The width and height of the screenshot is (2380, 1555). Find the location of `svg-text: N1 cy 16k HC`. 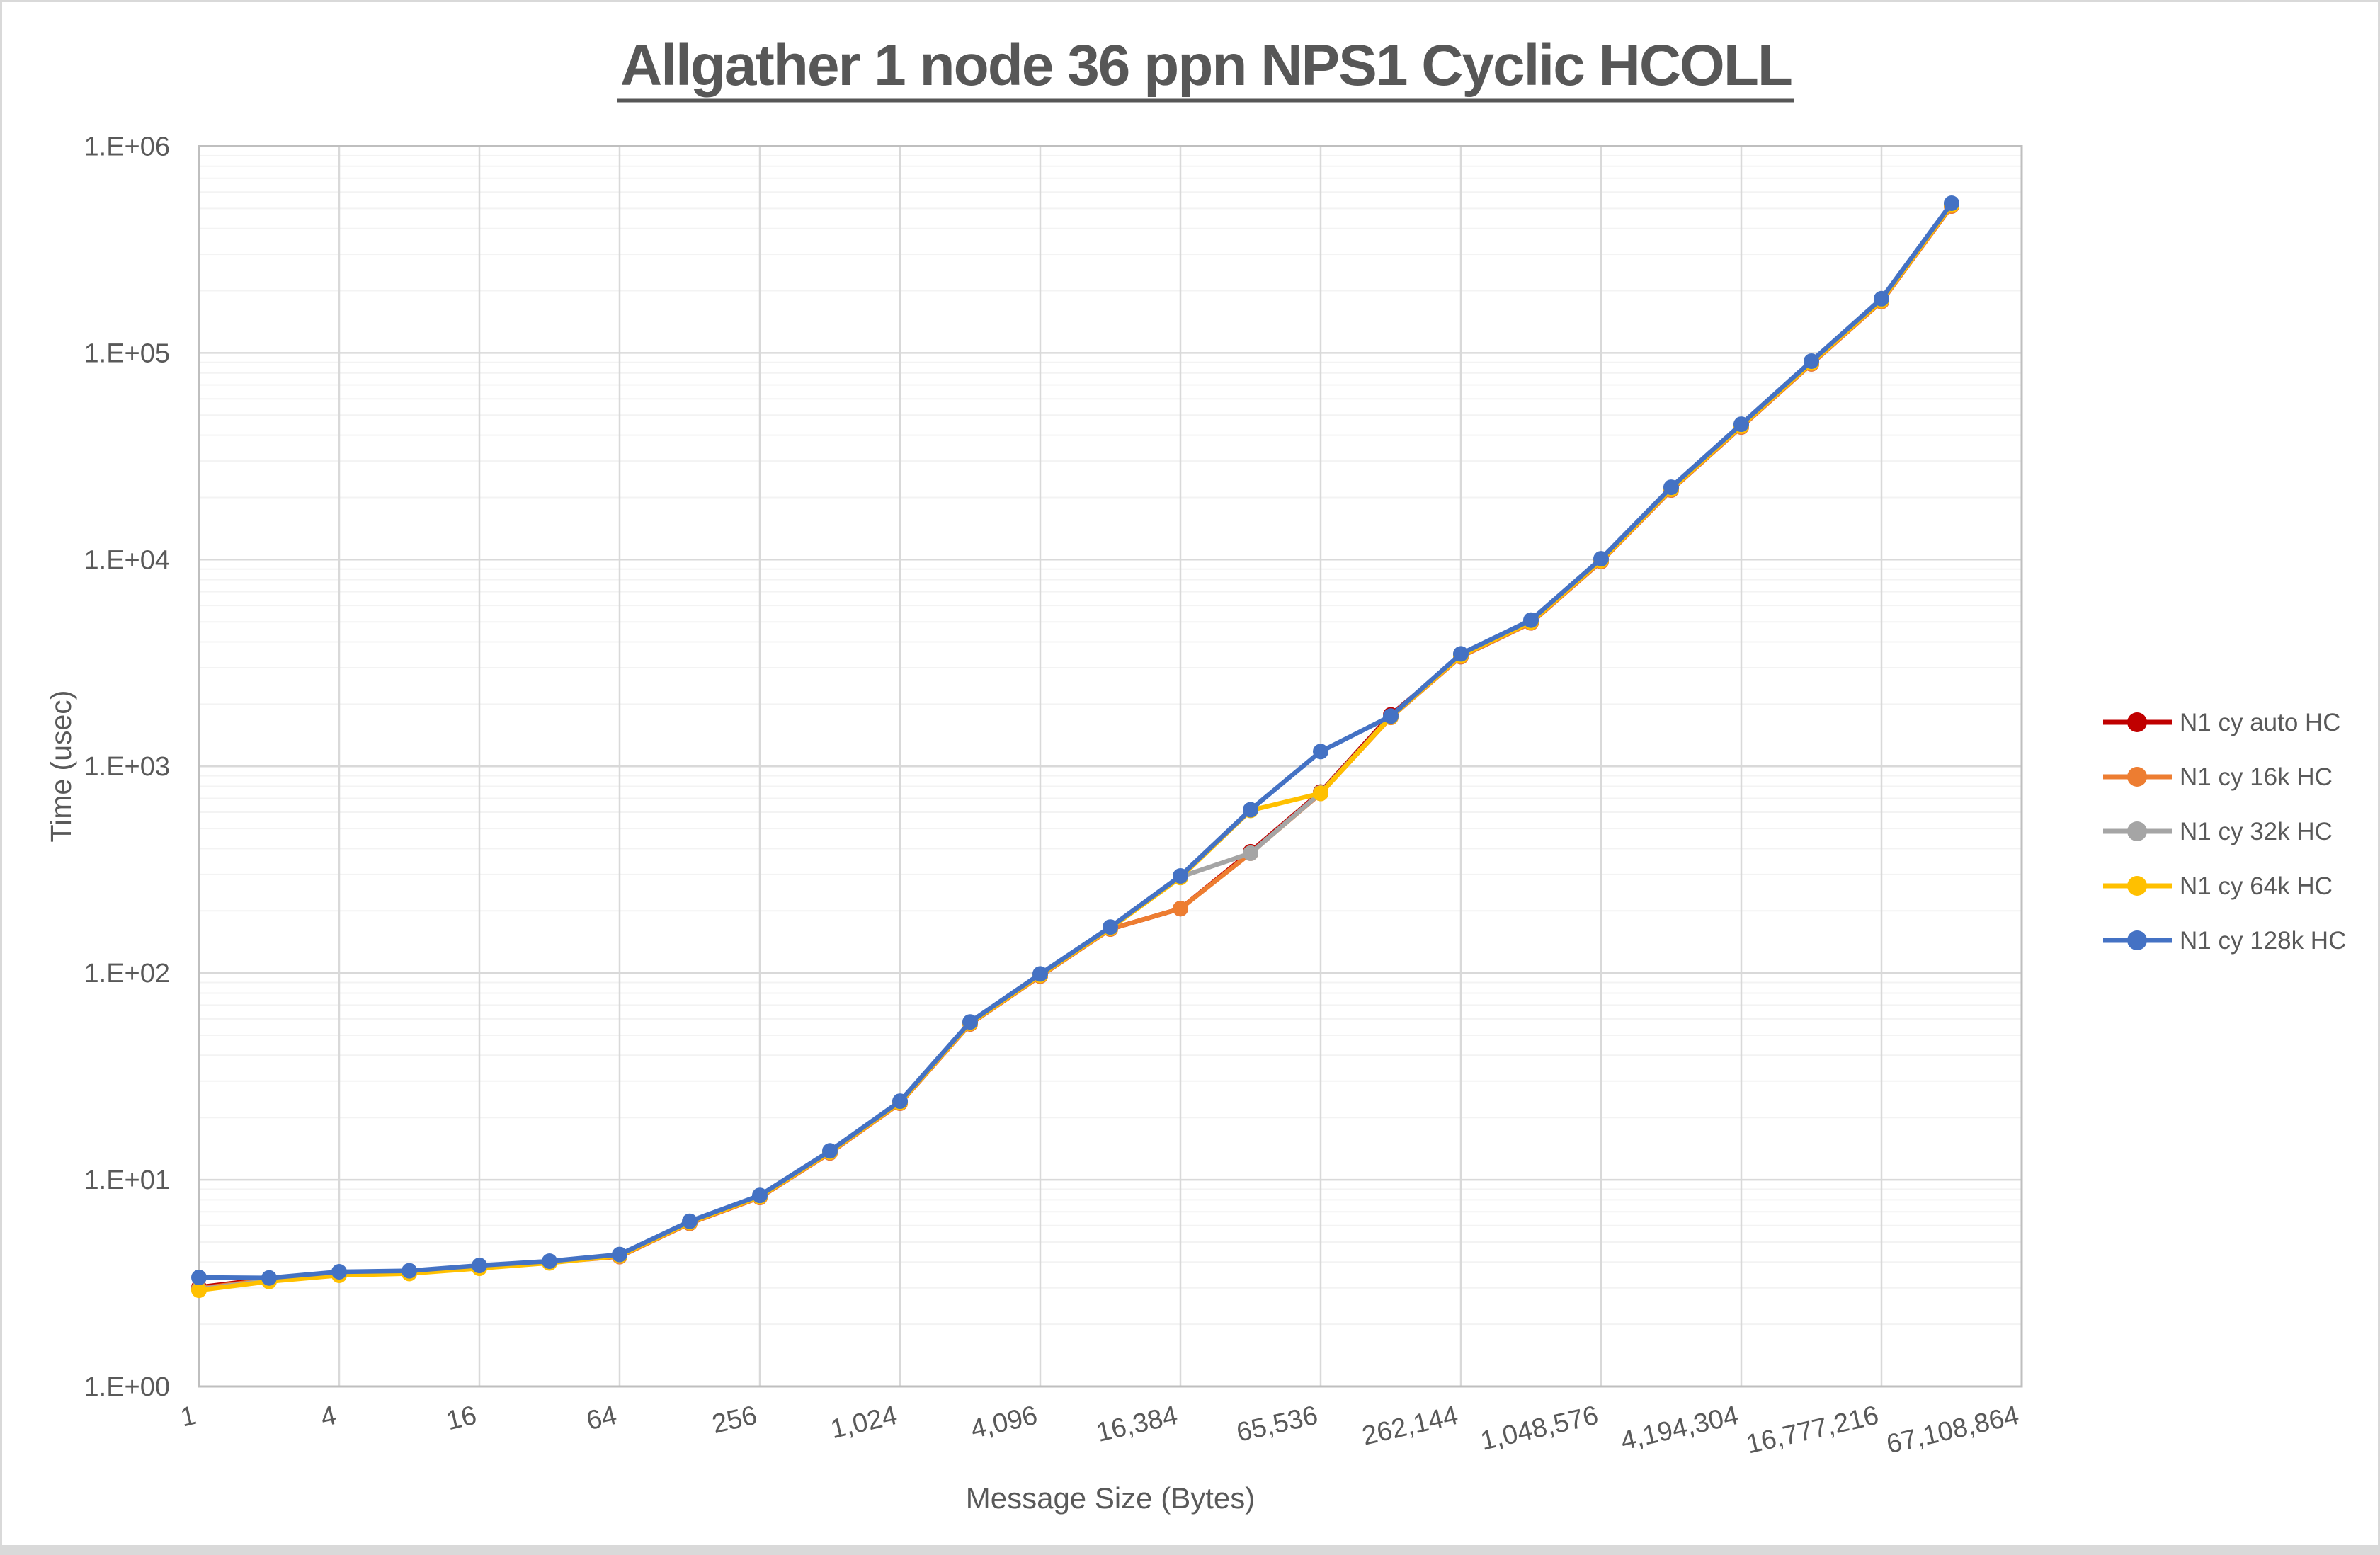

svg-text: N1 cy 16k HC is located at coordinates (2256, 777).